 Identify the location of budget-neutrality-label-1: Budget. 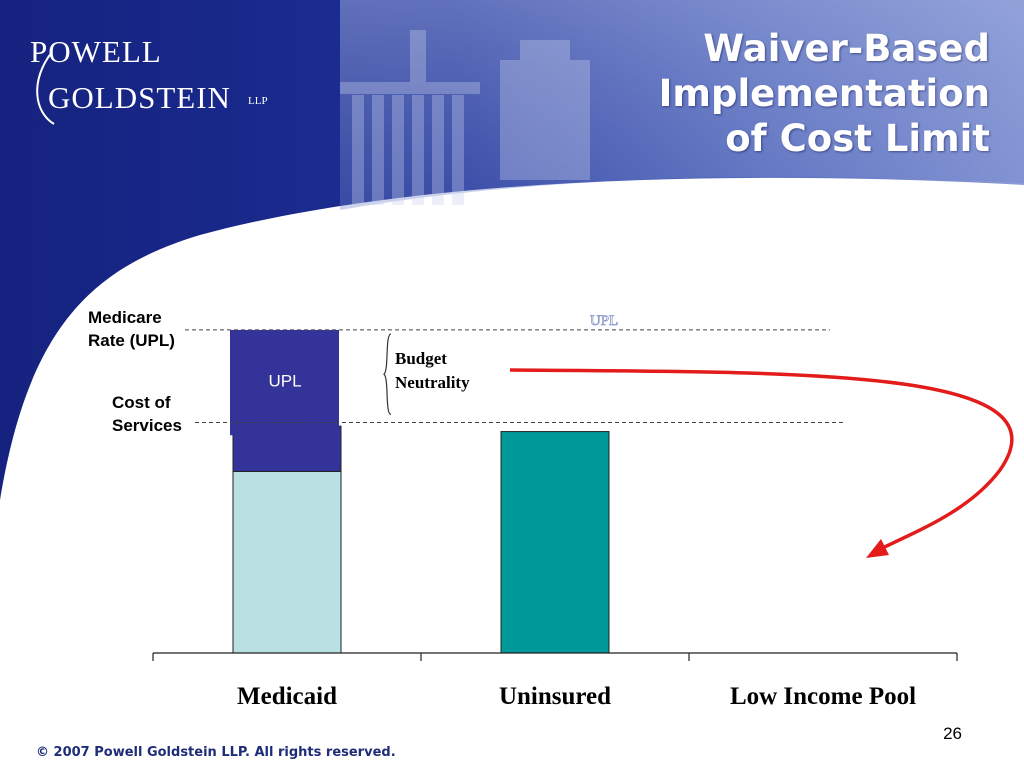
(421, 358).